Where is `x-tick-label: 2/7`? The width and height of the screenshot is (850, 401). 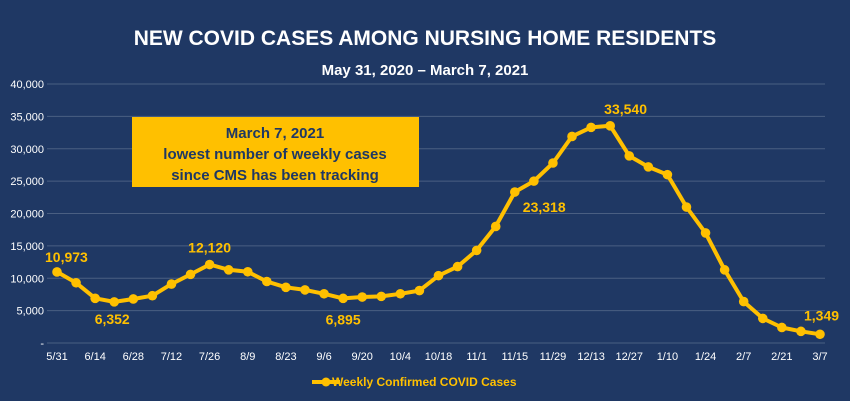 x-tick-label: 2/7 is located at coordinates (743, 357).